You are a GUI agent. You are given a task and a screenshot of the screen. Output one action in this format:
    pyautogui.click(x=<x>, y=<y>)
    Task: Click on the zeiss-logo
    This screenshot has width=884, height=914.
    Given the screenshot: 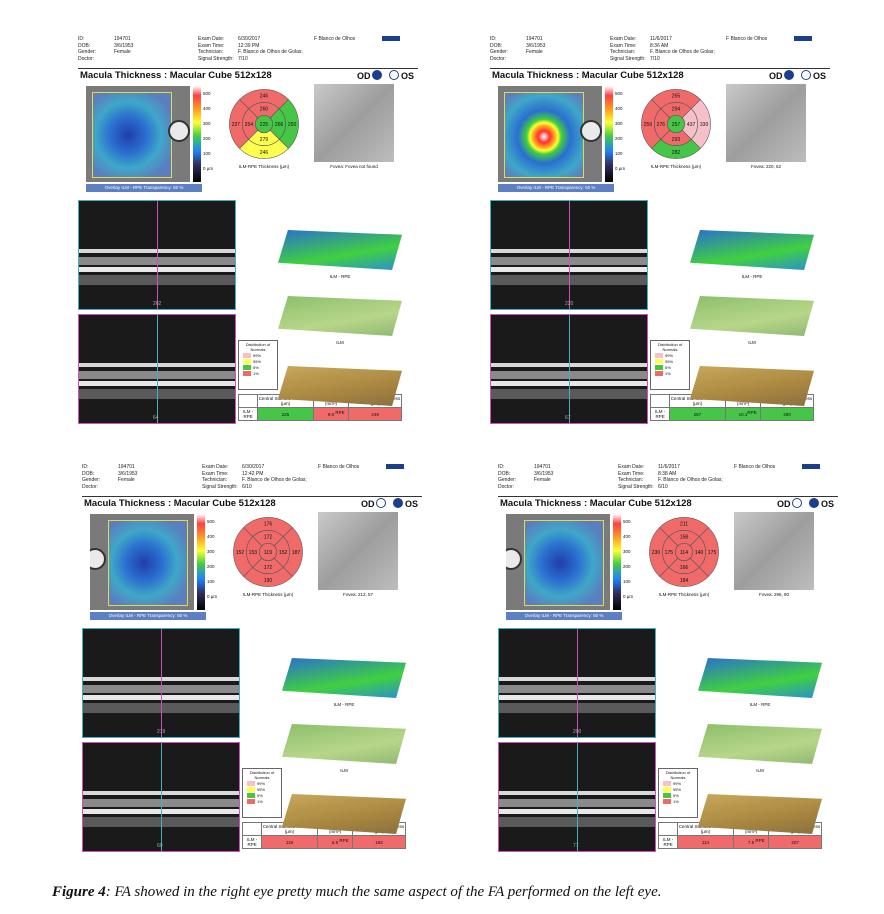 What is the action you would take?
    pyautogui.click(x=803, y=38)
    